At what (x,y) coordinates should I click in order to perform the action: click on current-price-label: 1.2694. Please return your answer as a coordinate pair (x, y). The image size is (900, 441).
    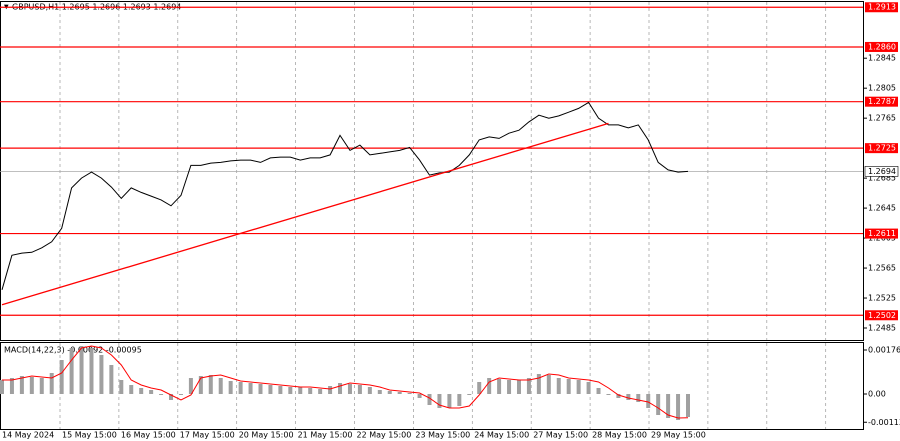
    Looking at the image, I should click on (882, 171).